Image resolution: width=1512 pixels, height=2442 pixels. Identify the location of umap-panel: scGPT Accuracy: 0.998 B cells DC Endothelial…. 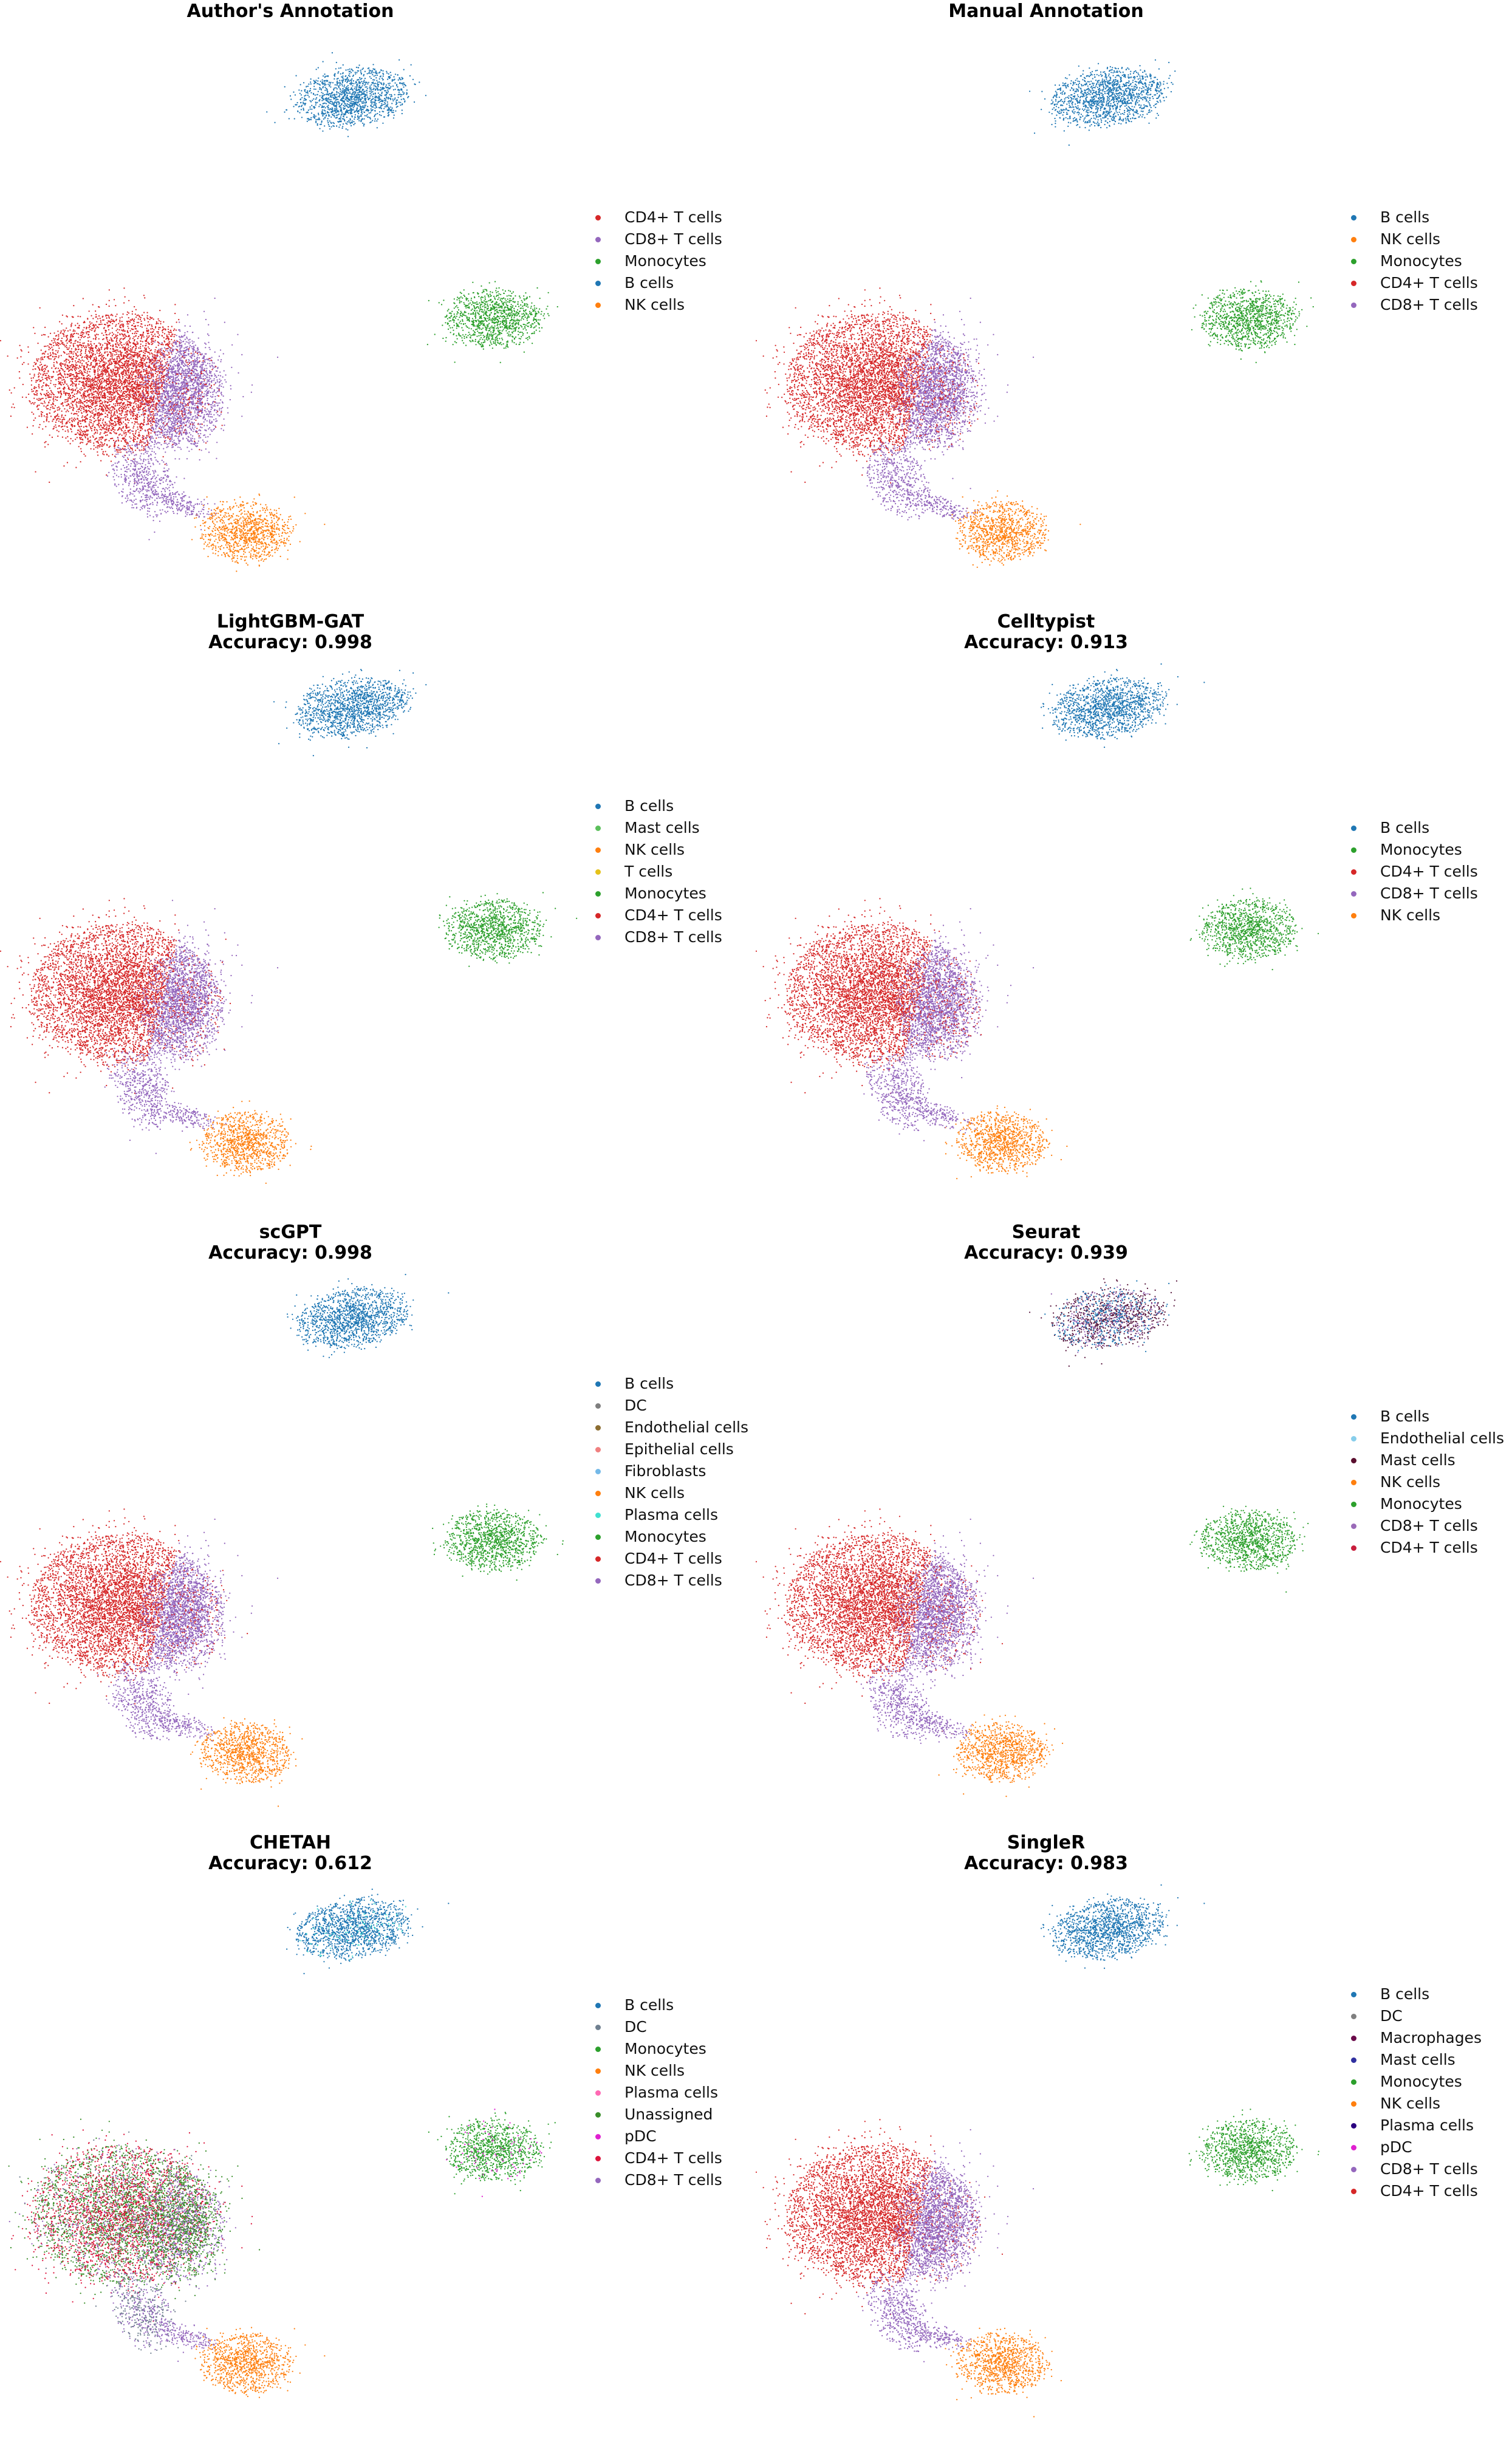
(378, 1524).